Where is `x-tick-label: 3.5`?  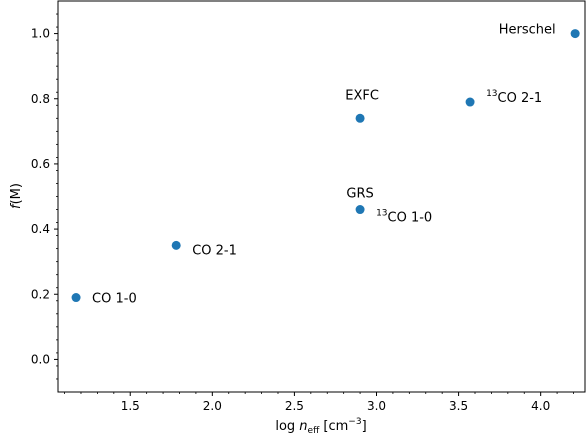
x-tick-label: 3.5 is located at coordinates (458, 406).